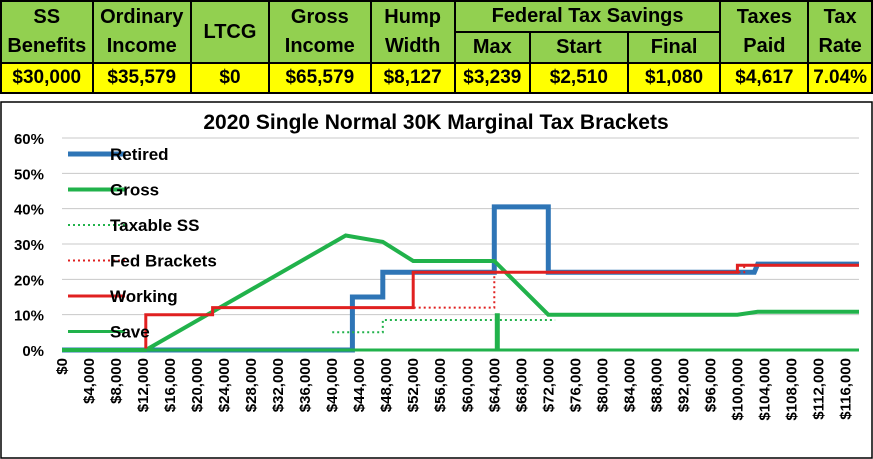 This screenshot has height=459, width=873. Describe the element at coordinates (29, 174) in the screenshot. I see `y-tick-label: 50%` at that location.